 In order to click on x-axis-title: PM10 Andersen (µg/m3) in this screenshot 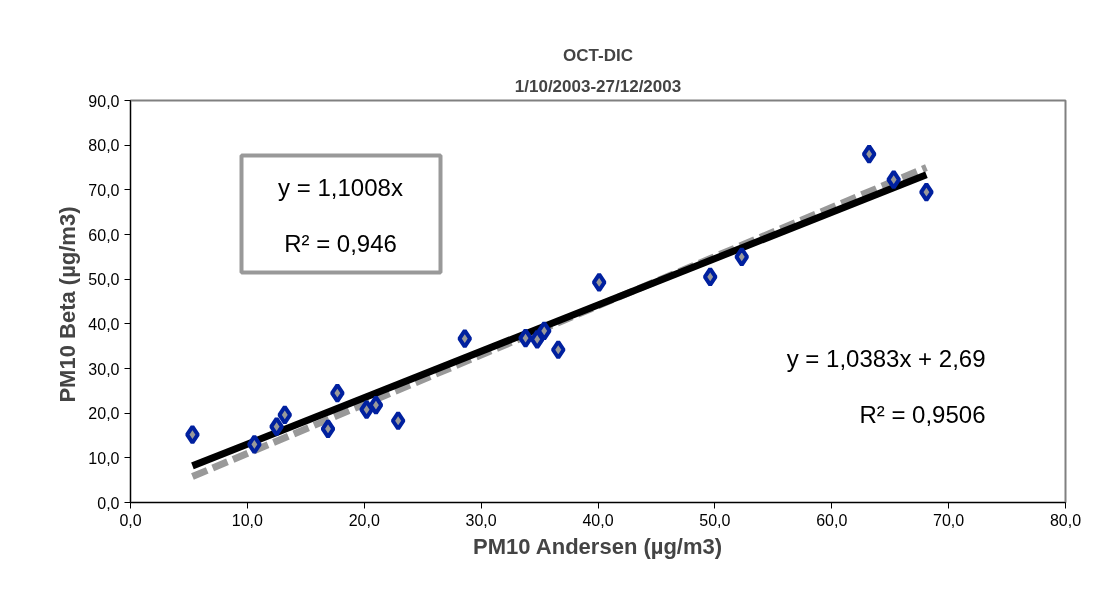, I will do `click(598, 546)`.